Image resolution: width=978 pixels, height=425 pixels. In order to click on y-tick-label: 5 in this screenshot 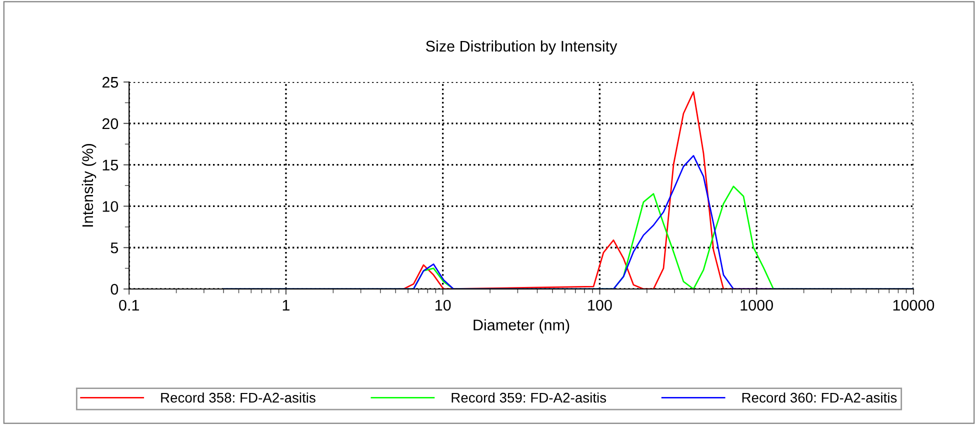, I will do `click(114, 248)`.